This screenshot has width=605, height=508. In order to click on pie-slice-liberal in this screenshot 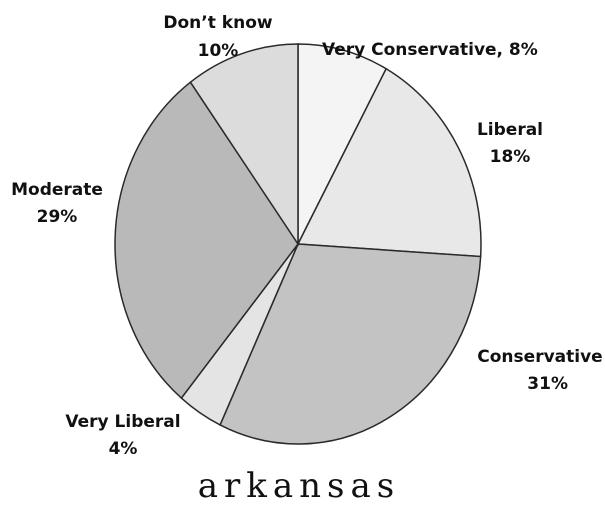, I will do `click(389, 162)`.